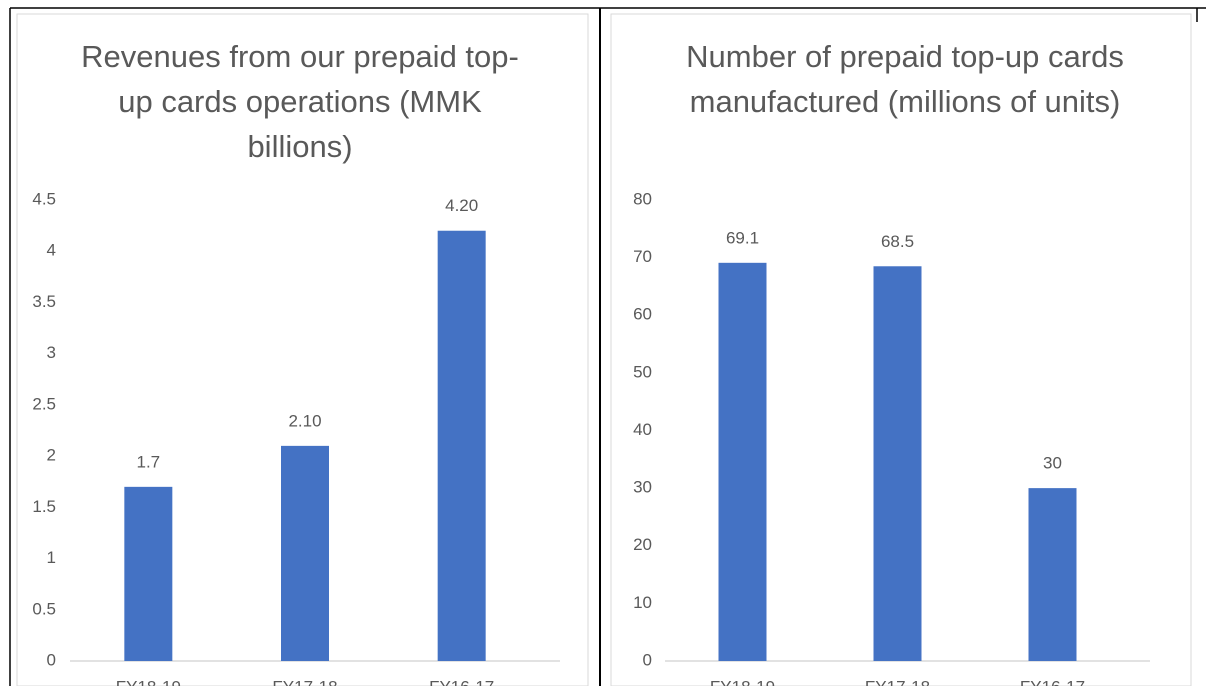  I want to click on y-tick-label: 70, so click(642, 256).